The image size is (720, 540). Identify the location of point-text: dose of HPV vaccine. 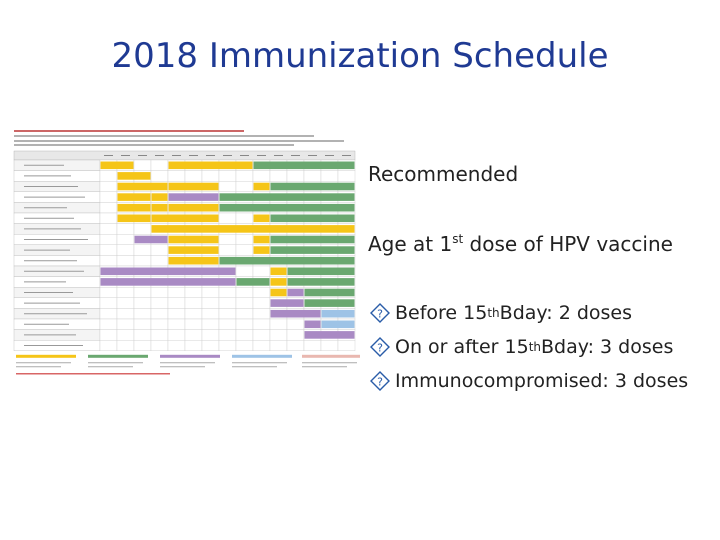
(568, 244).